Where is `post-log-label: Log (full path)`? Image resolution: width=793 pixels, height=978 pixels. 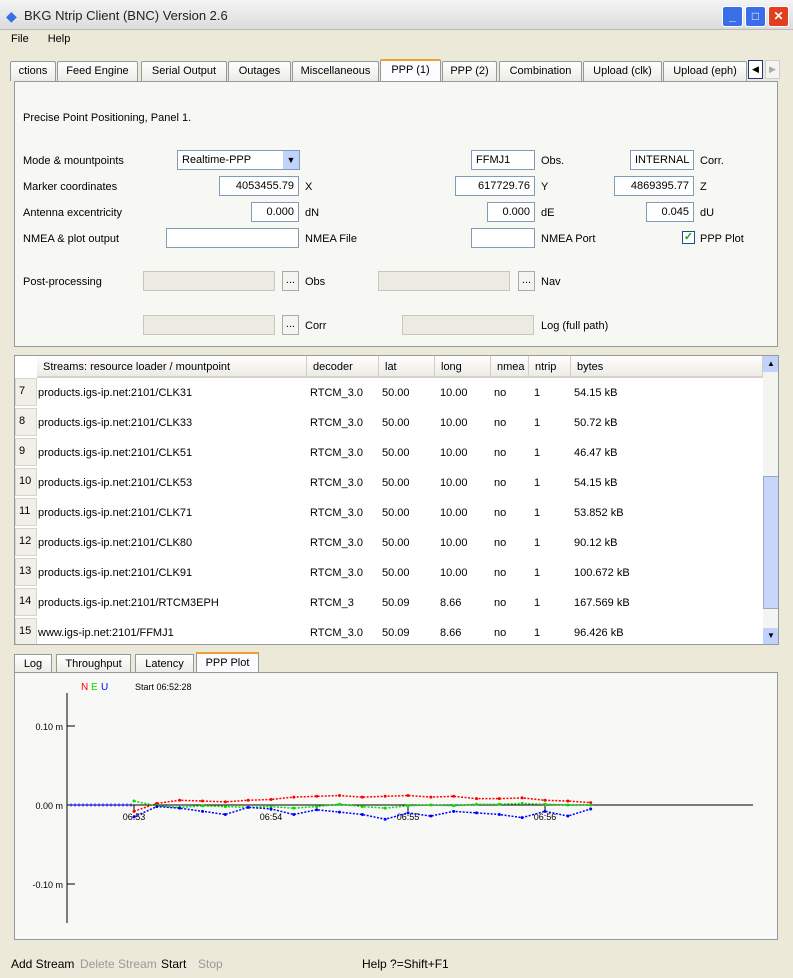
post-log-label: Log (full path) is located at coordinates (575, 326).